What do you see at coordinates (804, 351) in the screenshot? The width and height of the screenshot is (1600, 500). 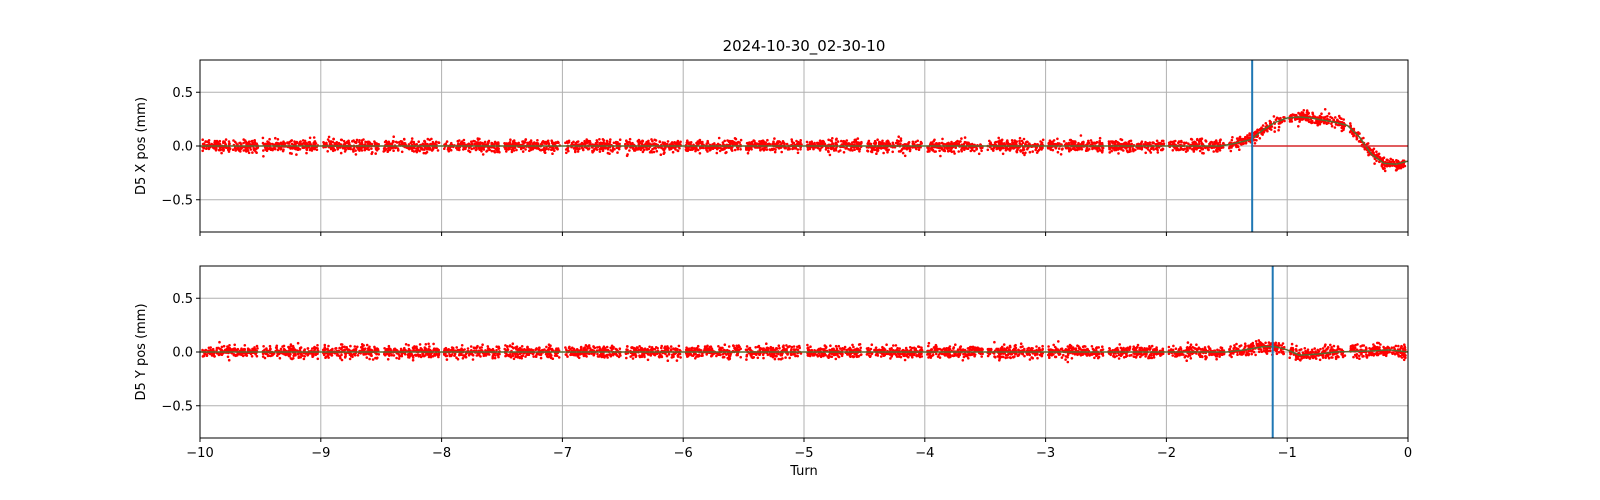 I see `plot-area` at bounding box center [804, 351].